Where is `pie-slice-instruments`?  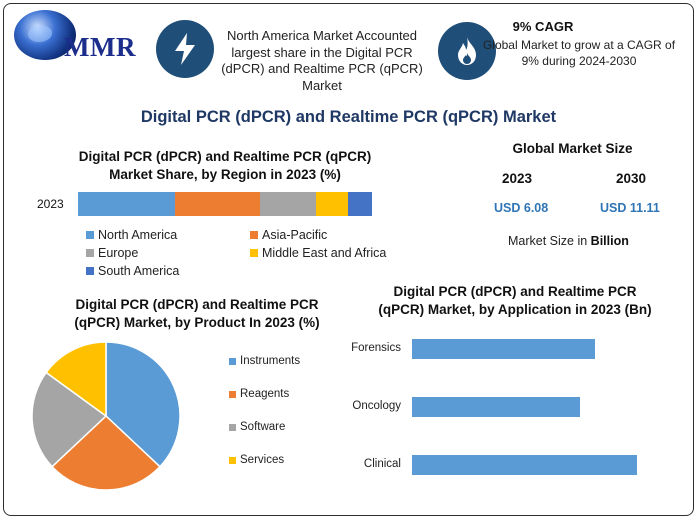
pie-slice-instruments is located at coordinates (143, 404).